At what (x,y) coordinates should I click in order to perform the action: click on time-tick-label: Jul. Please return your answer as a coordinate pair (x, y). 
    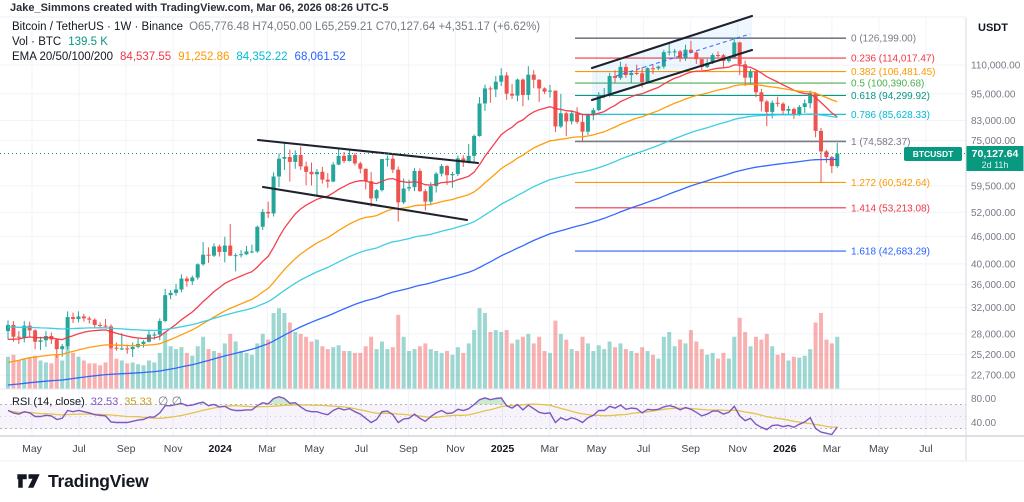
    Looking at the image, I should click on (78, 449).